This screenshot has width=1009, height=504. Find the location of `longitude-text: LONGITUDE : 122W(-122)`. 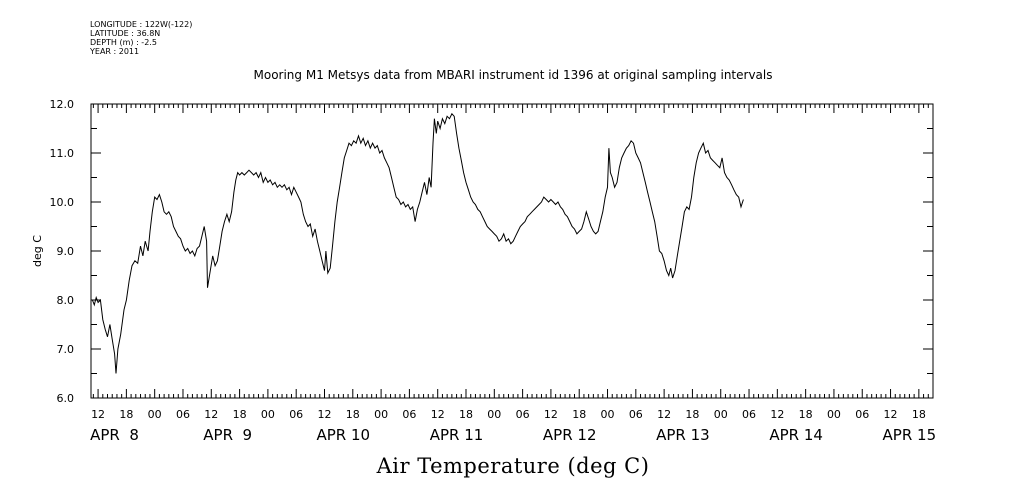

longitude-text: LONGITUDE : 122W(-122) is located at coordinates (141, 24).